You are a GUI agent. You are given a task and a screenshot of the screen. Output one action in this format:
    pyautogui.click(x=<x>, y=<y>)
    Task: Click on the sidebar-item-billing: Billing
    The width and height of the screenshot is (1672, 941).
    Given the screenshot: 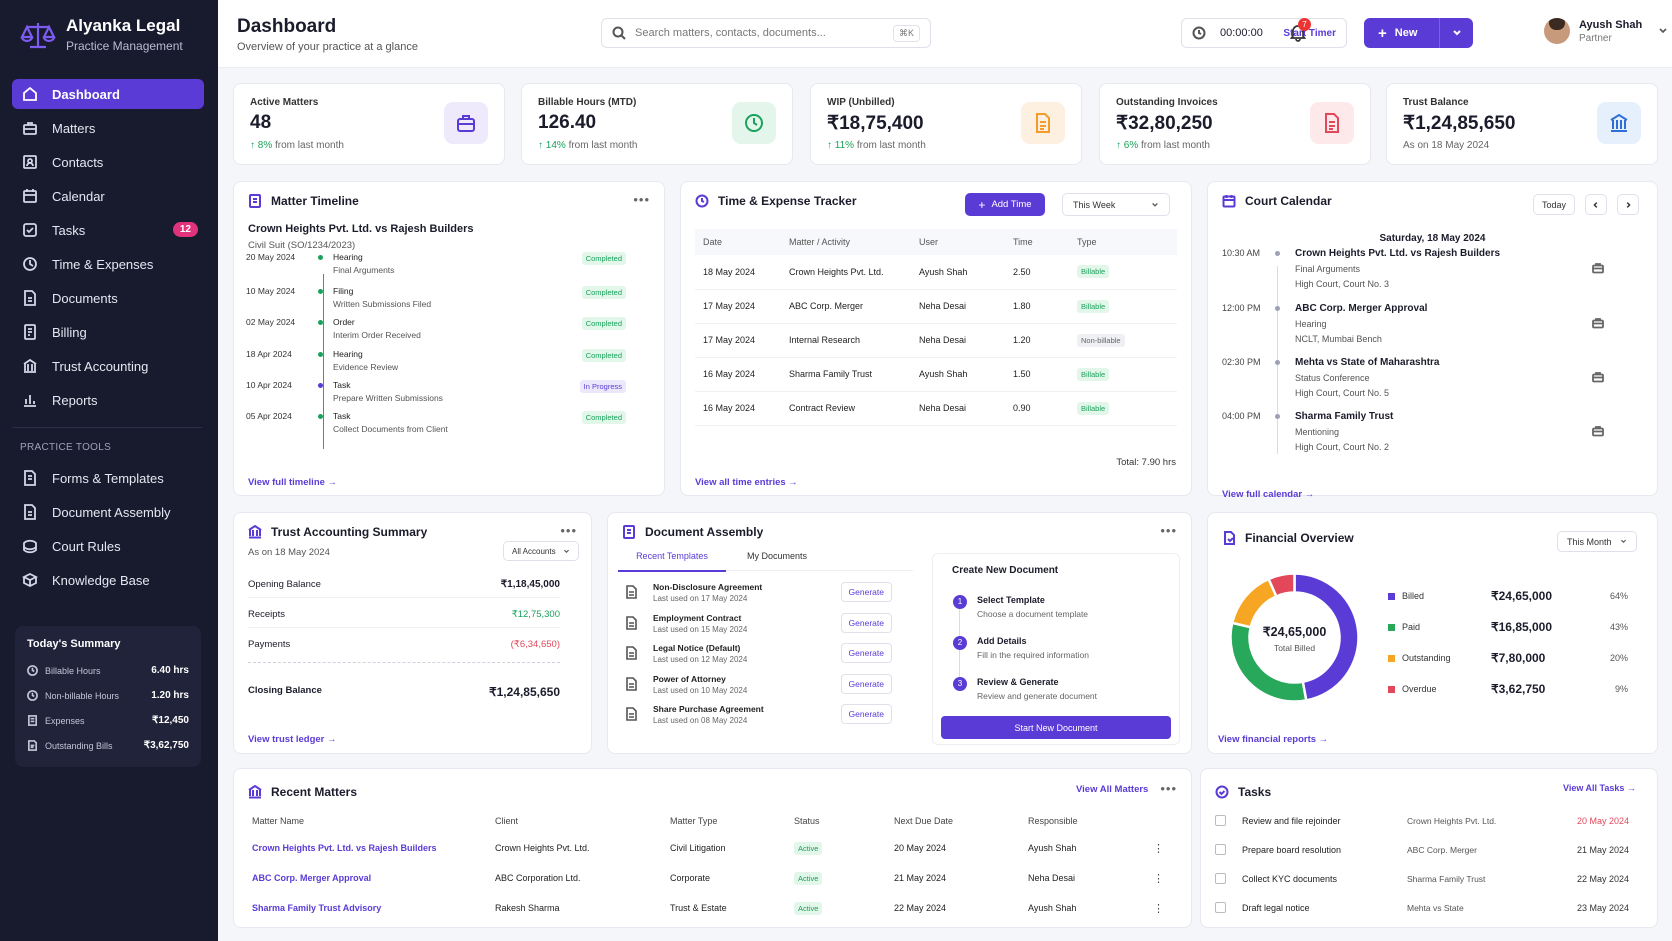 What is the action you would take?
    pyautogui.click(x=108, y=332)
    